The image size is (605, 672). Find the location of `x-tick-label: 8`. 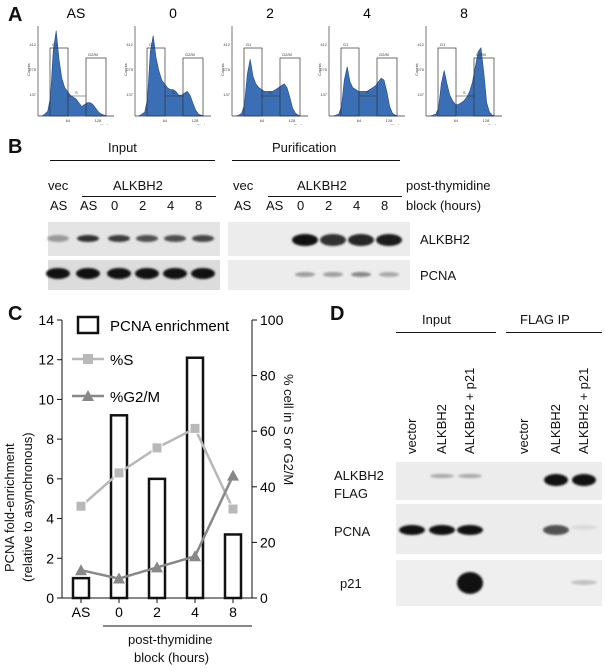

x-tick-label: 8 is located at coordinates (233, 612).